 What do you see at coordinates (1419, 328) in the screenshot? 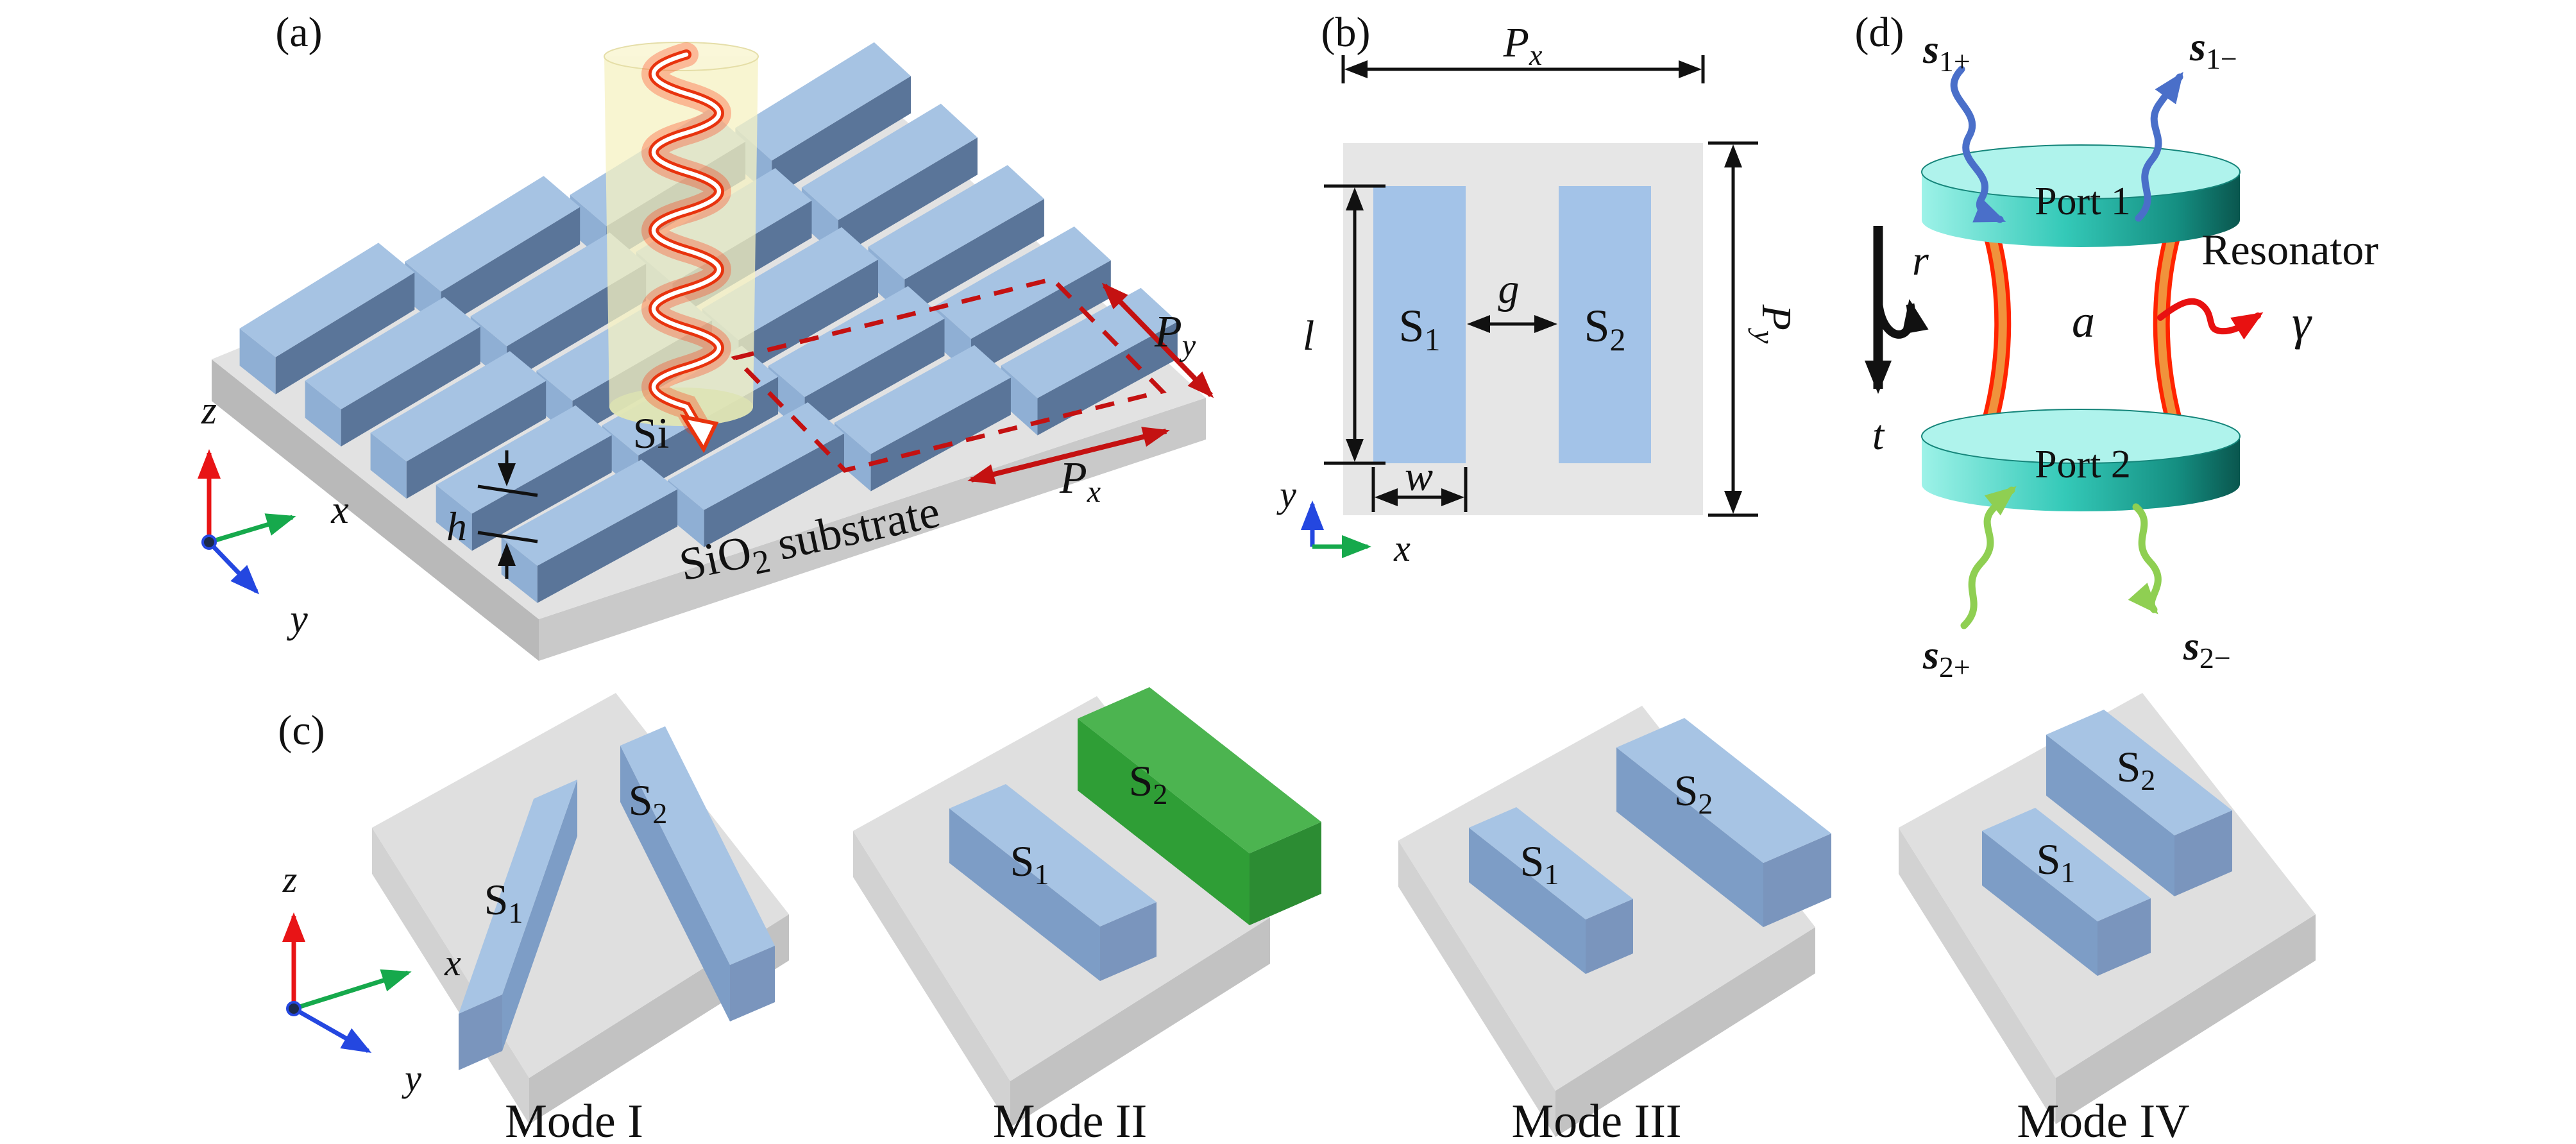
I see `s1-label-b: S1` at bounding box center [1419, 328].